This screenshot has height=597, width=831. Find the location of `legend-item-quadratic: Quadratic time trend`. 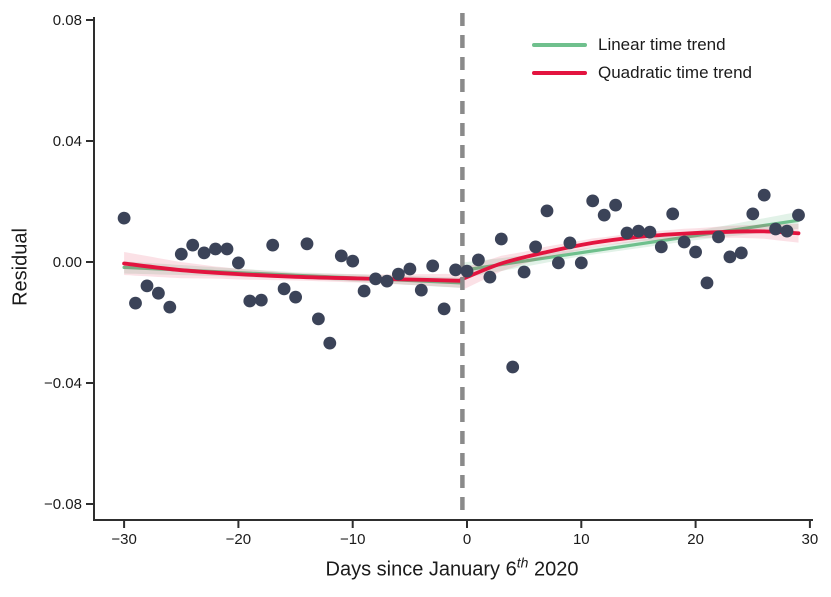

legend-item-quadratic: Quadratic time trend is located at coordinates (642, 73).